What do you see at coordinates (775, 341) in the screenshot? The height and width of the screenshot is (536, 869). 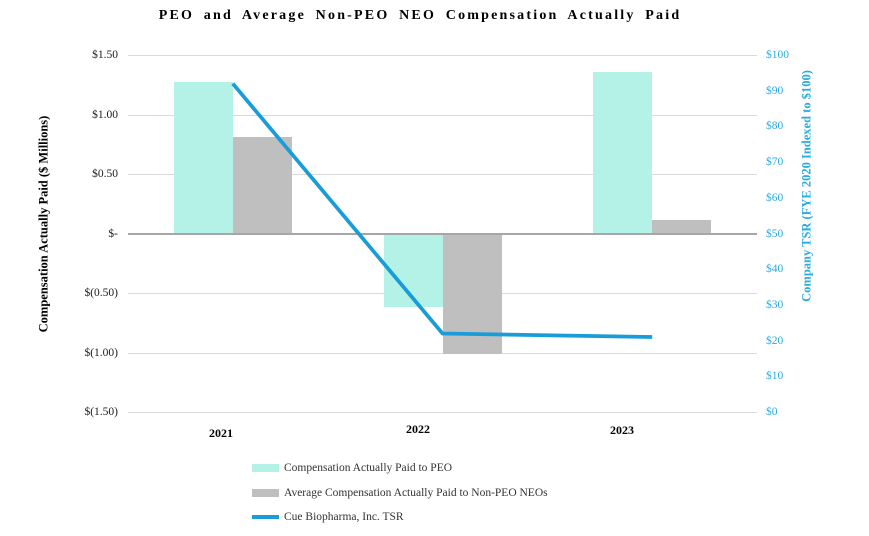 I see `right-axis-tick: $20` at bounding box center [775, 341].